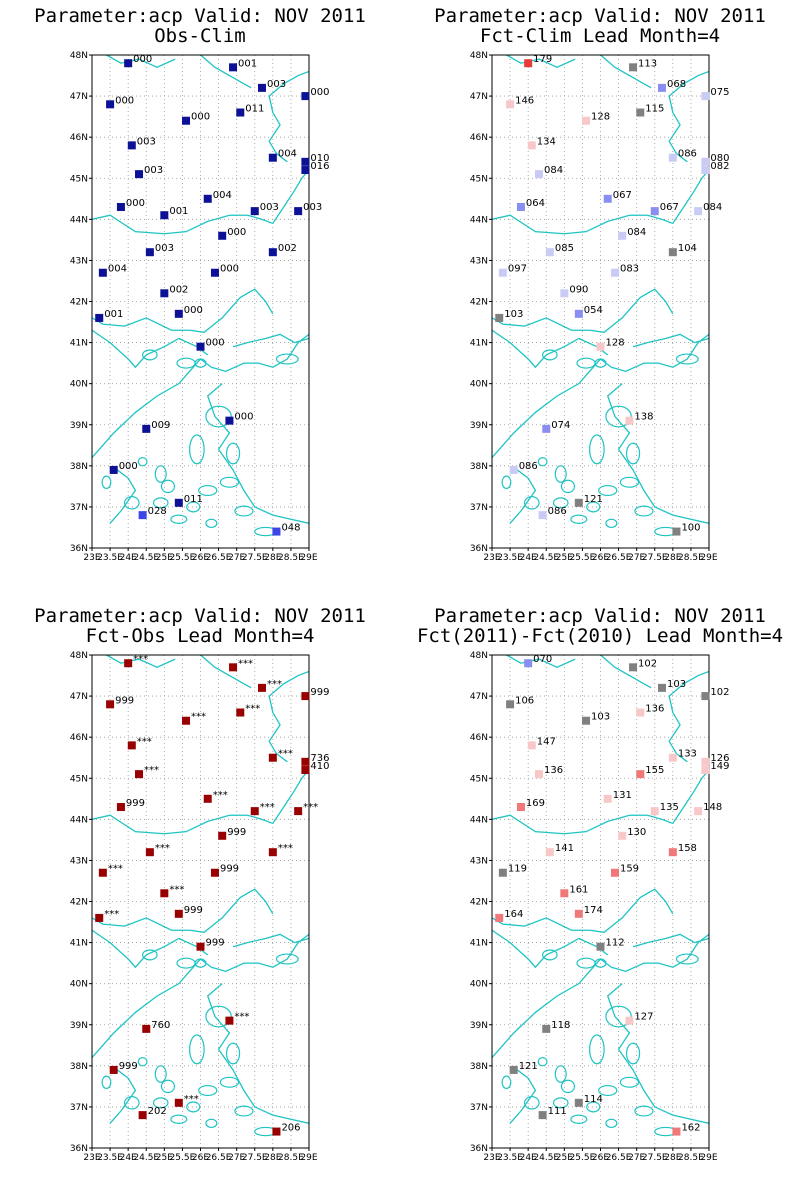 The width and height of the screenshot is (800, 1200). What do you see at coordinates (600, 717) in the screenshot?
I see `station-value-label: 103` at bounding box center [600, 717].